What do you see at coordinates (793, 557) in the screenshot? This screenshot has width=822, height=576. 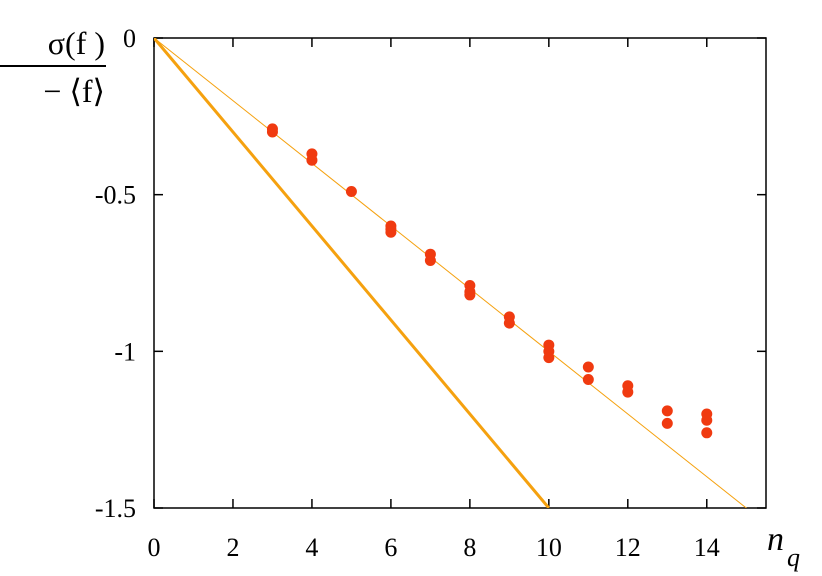 I see `x-axis-label-subscript: q` at bounding box center [793, 557].